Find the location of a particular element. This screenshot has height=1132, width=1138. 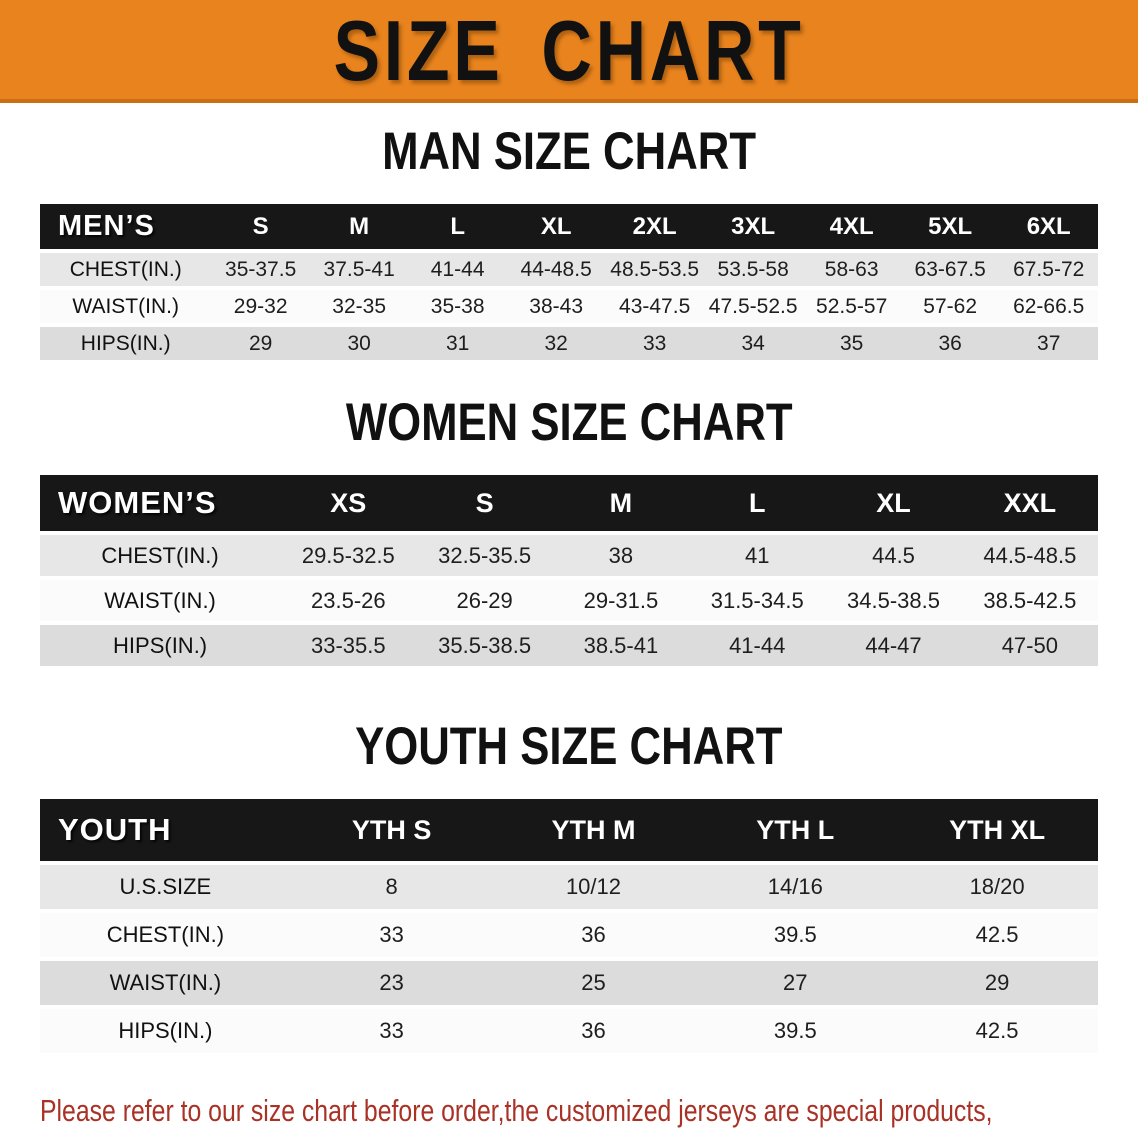

size-column-header: 4XL is located at coordinates (851, 226).